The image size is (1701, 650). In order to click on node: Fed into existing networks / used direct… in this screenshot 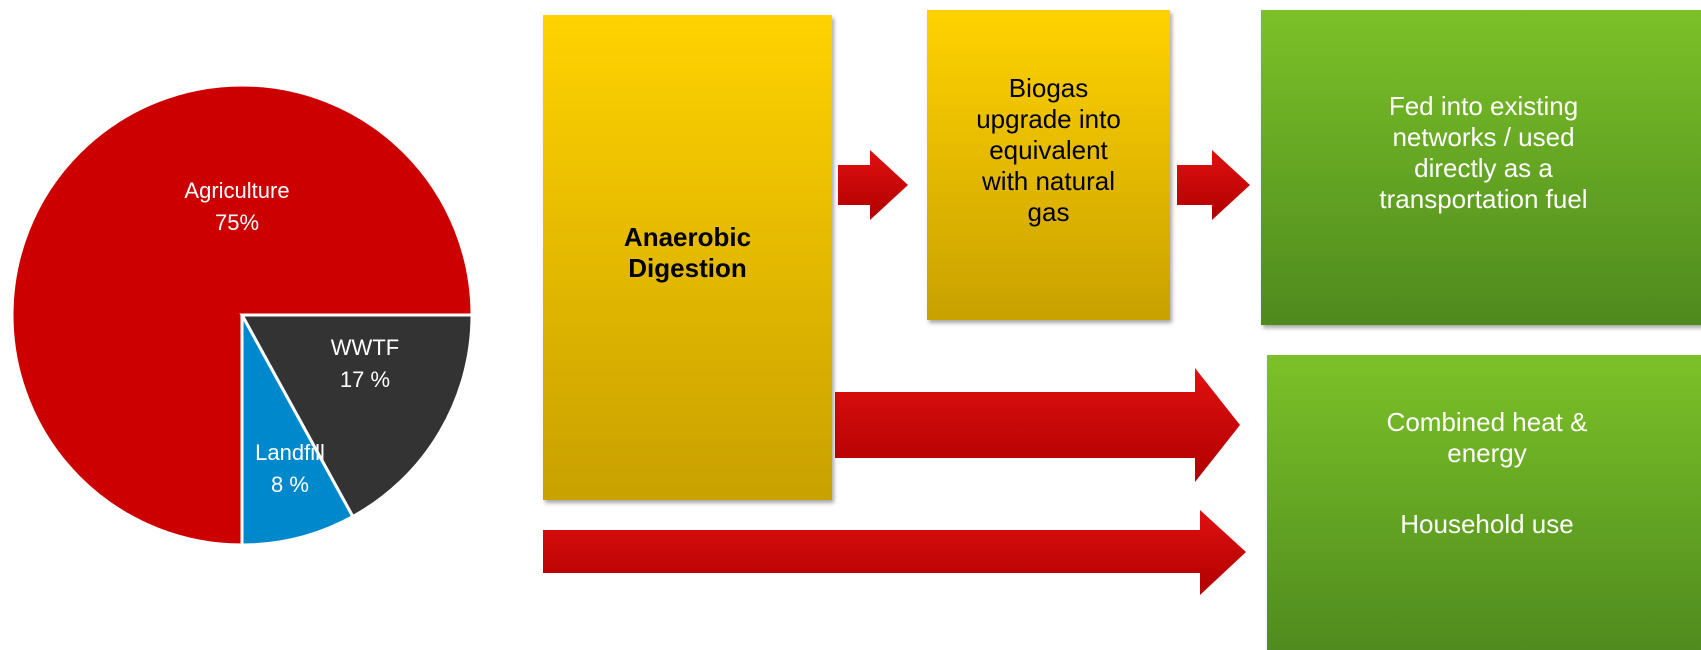, I will do `click(1481, 167)`.